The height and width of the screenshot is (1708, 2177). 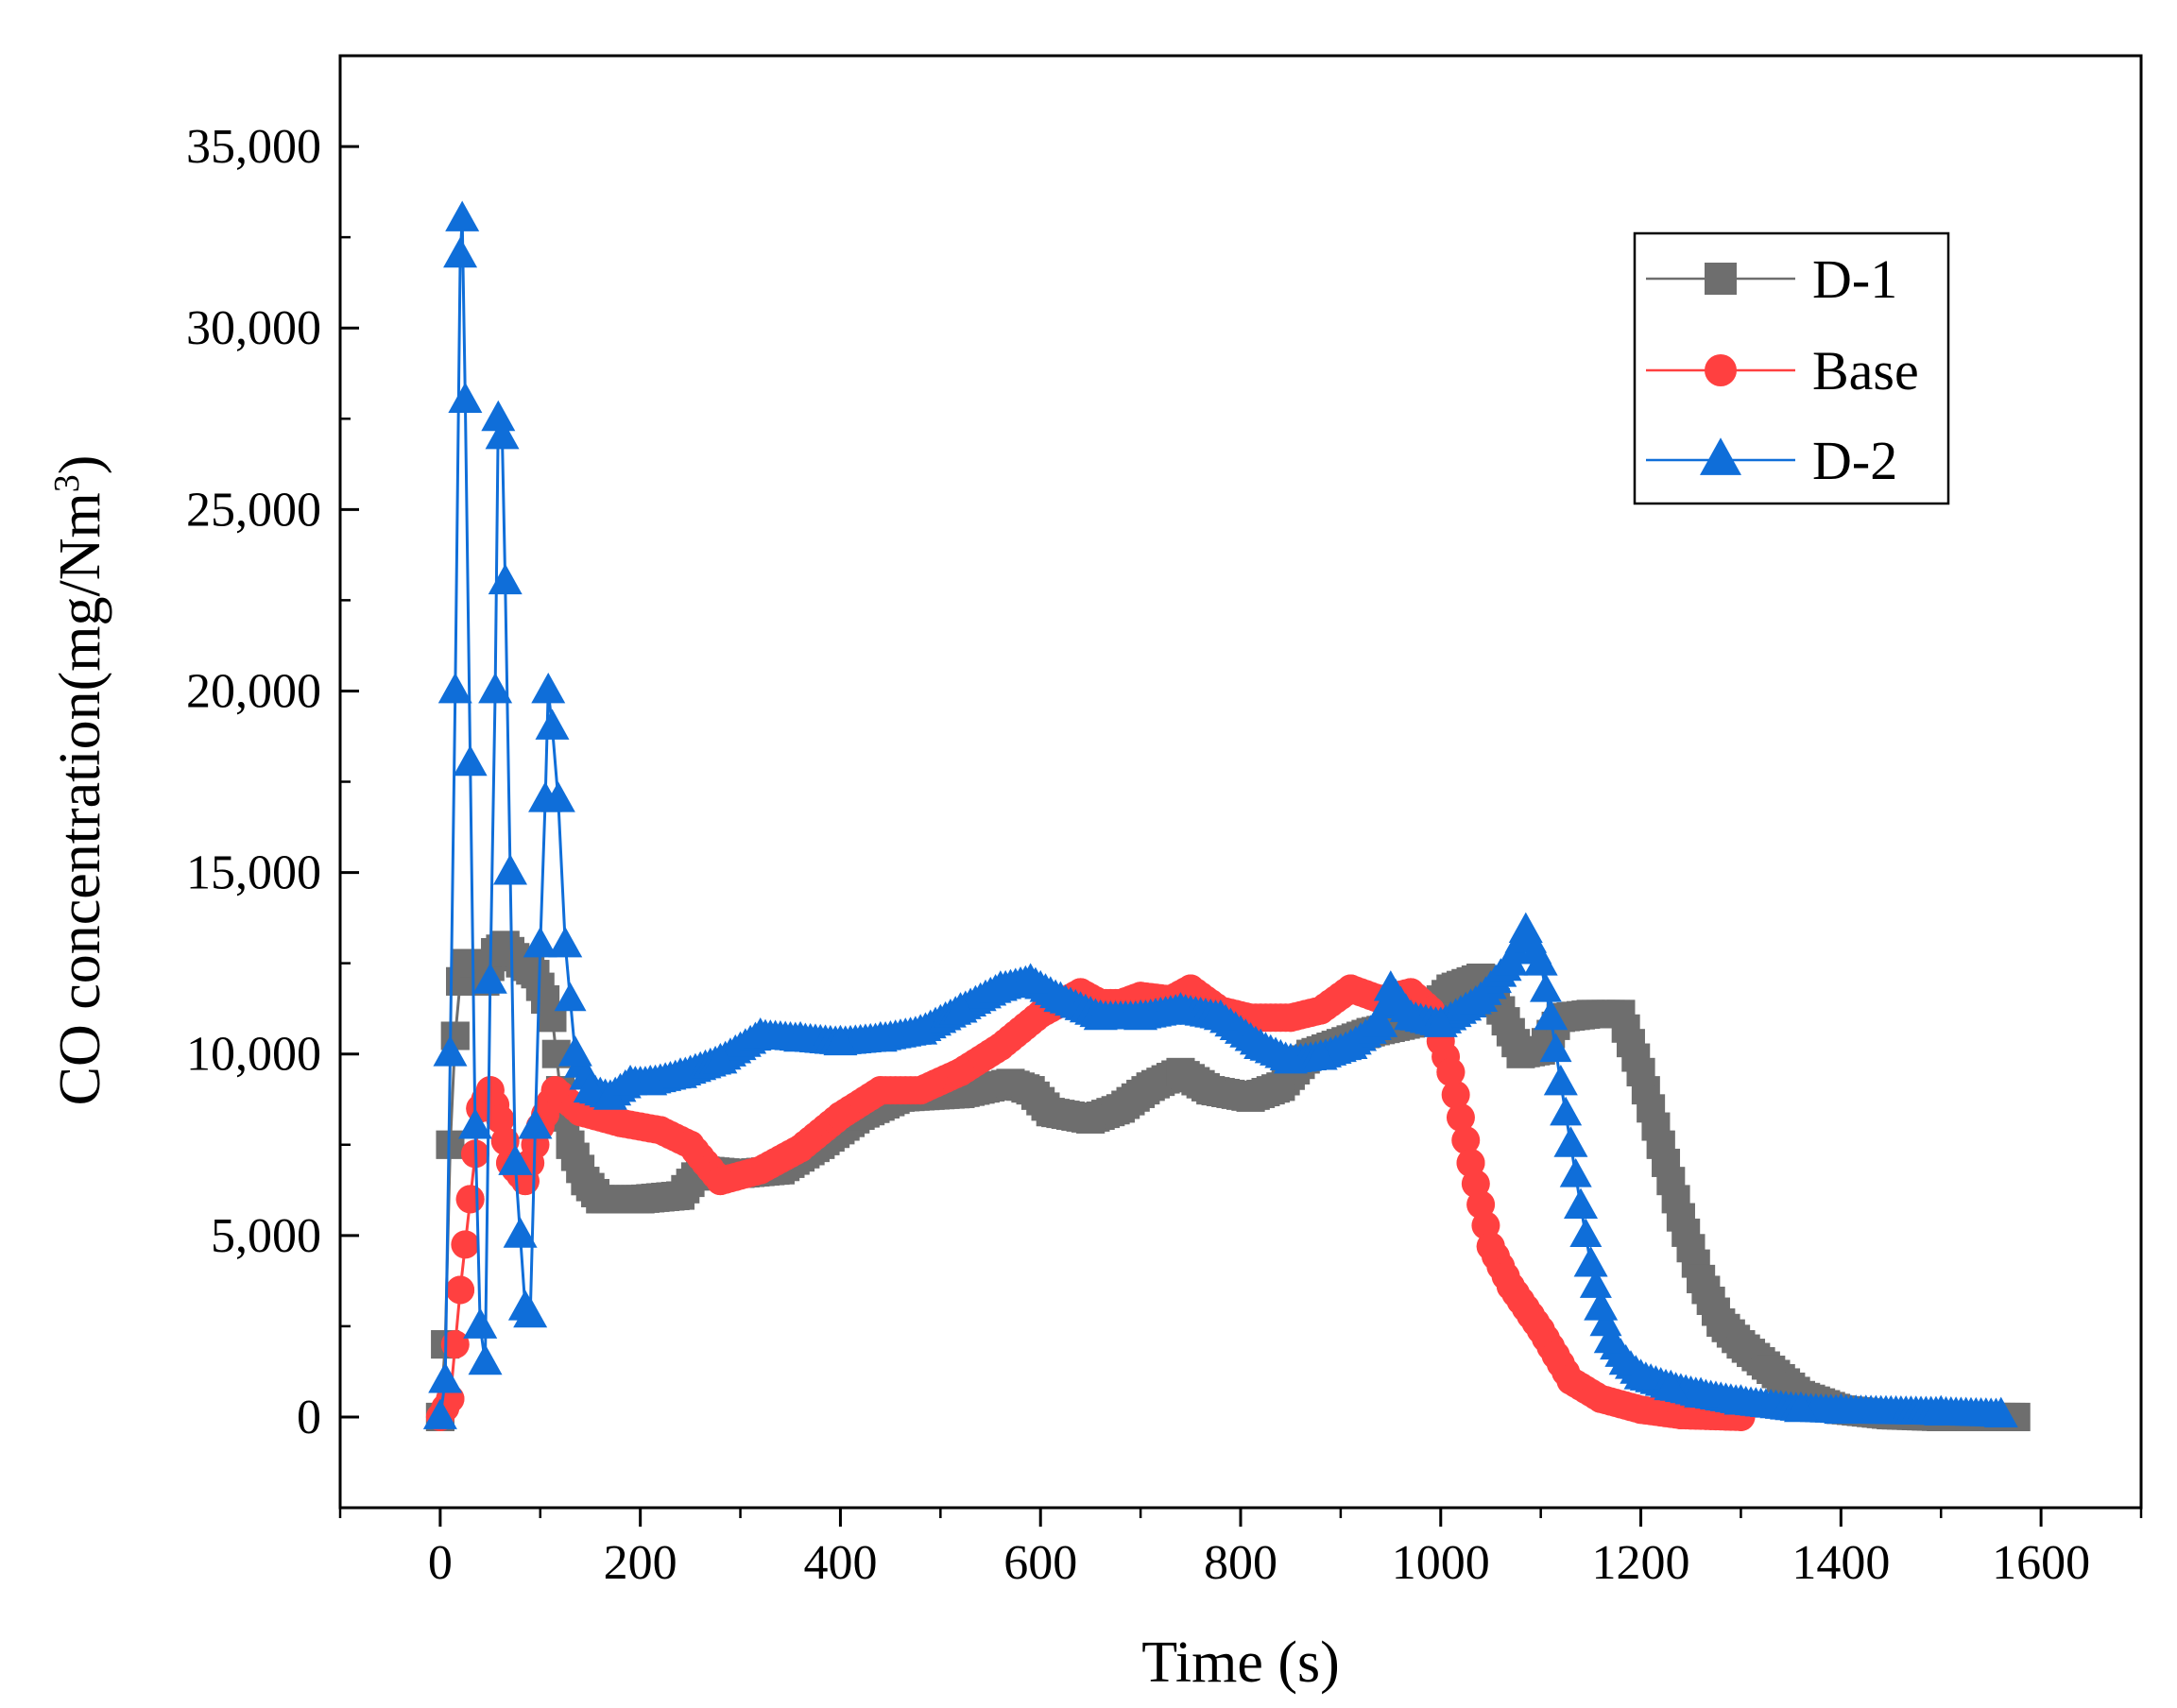 I want to click on y-tick-label: 5,000, so click(x=266, y=1236).